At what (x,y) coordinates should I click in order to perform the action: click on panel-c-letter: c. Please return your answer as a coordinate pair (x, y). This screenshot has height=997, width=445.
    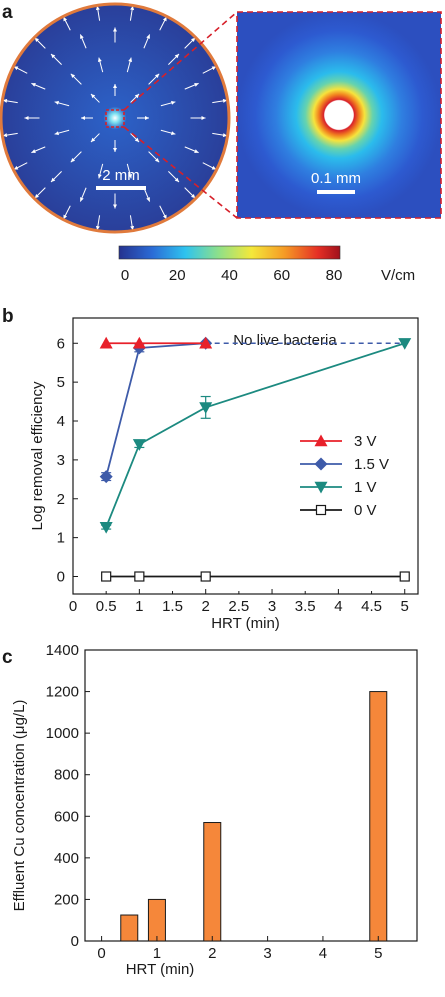
    Looking at the image, I should click on (7, 657).